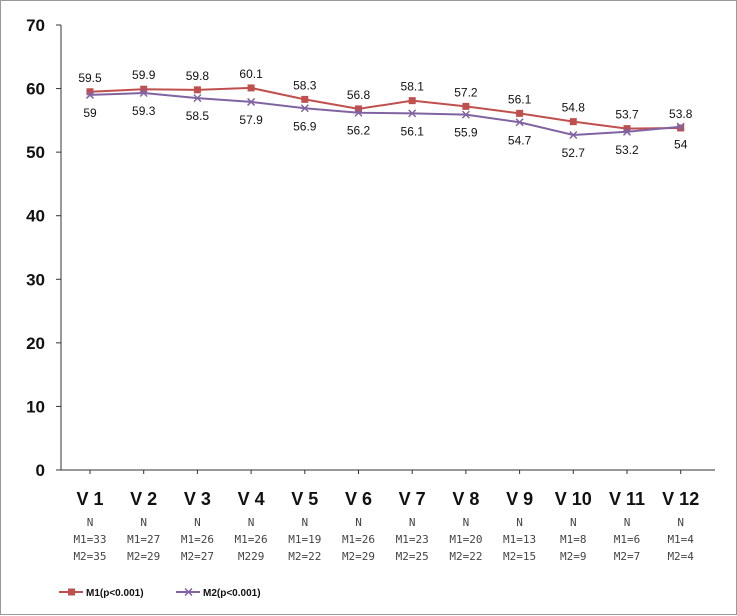 This screenshot has height=616, width=737. I want to click on n-count-label: M1=33, so click(89, 539).